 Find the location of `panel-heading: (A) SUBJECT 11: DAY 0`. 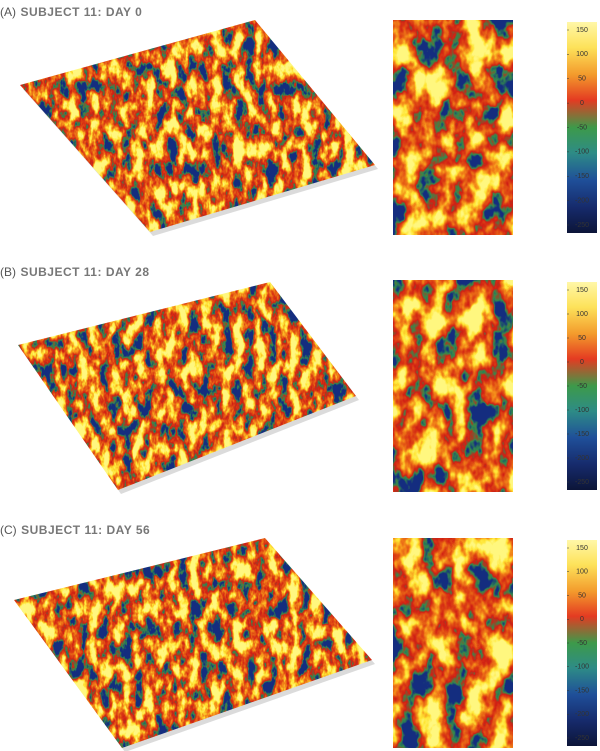

panel-heading: (A) SUBJECT 11: DAY 0 is located at coordinates (71, 11).